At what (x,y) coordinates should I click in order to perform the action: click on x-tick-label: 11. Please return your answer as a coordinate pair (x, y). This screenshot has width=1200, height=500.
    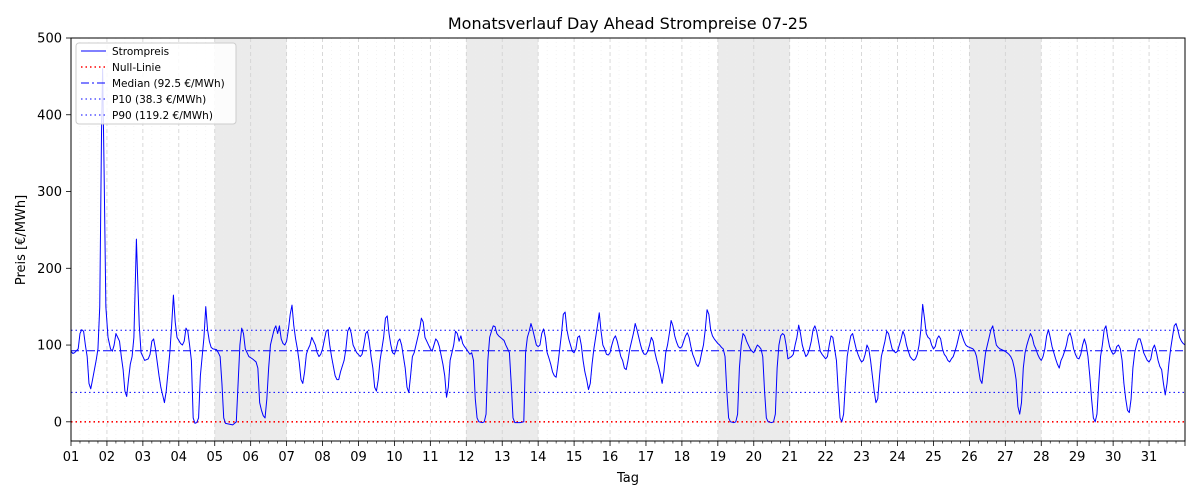
    Looking at the image, I should click on (430, 457).